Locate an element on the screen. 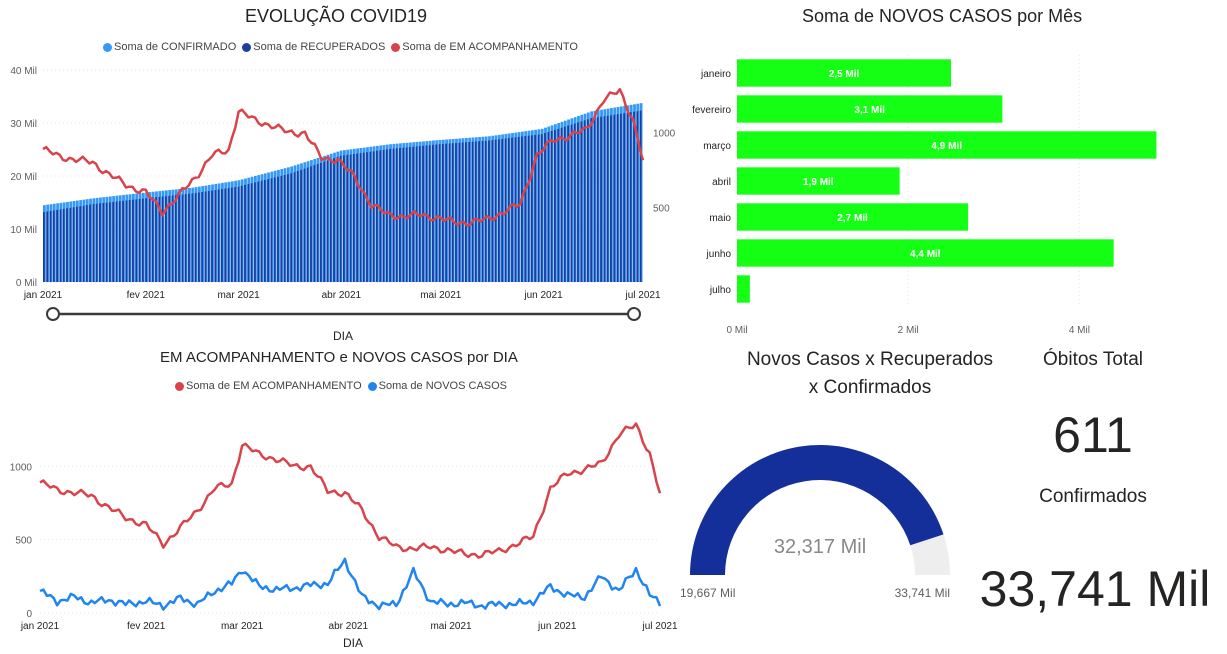 The width and height of the screenshot is (1227, 654). y2-tick-label: 1000 is located at coordinates (664, 134).